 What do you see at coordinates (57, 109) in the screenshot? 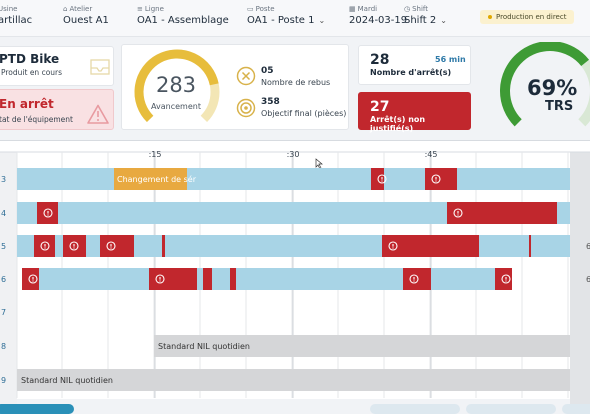
I see `equipment-state-card: En arrêt tat de l'équipement` at bounding box center [57, 109].